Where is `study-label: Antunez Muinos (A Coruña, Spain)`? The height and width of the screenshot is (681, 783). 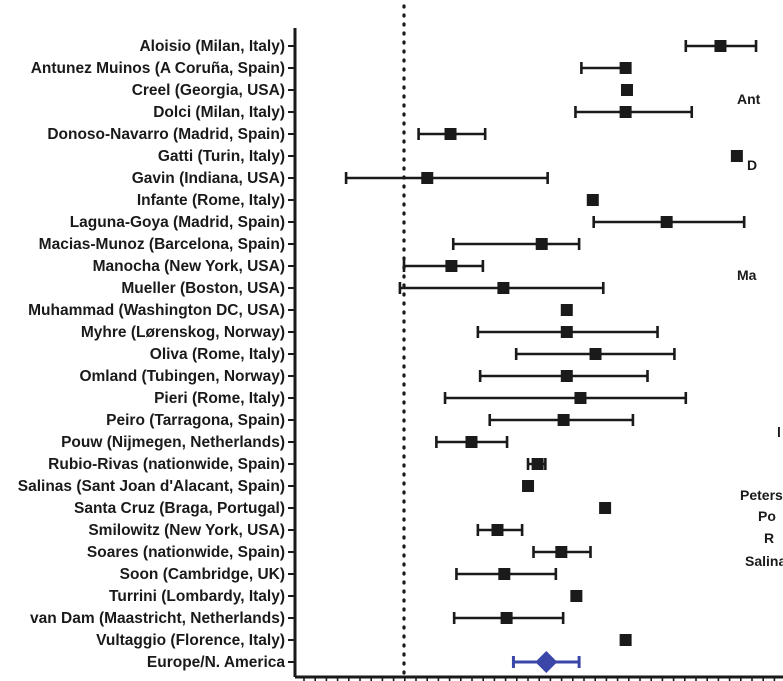
study-label: Antunez Muinos (A Coruña, Spain) is located at coordinates (158, 68).